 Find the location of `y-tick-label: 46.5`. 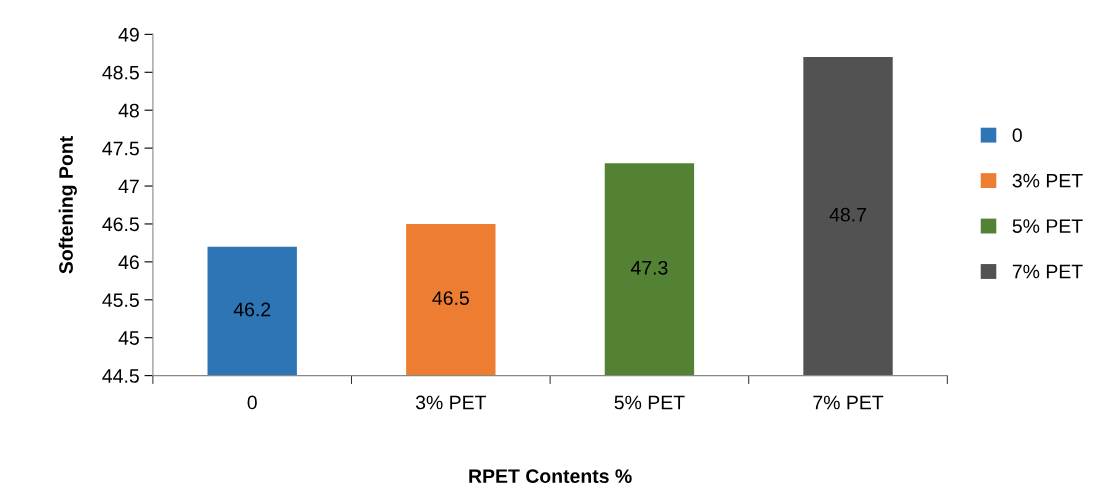

y-tick-label: 46.5 is located at coordinates (120, 224).